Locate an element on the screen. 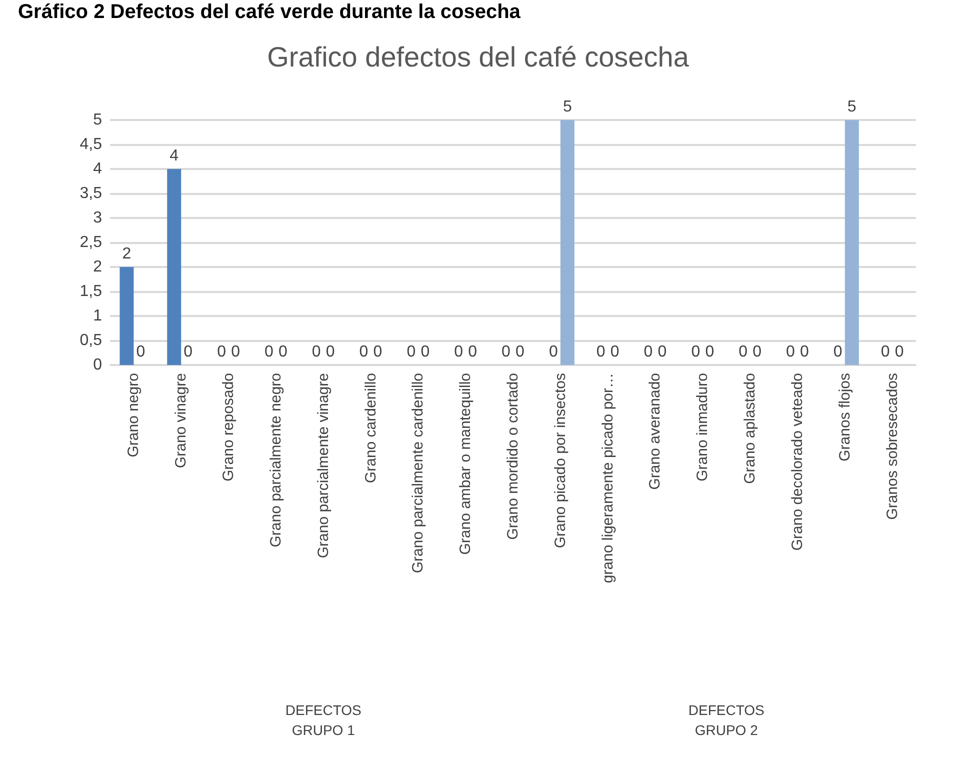 This screenshot has height=765, width=956. y-tick-label: 4,5 is located at coordinates (91, 144).